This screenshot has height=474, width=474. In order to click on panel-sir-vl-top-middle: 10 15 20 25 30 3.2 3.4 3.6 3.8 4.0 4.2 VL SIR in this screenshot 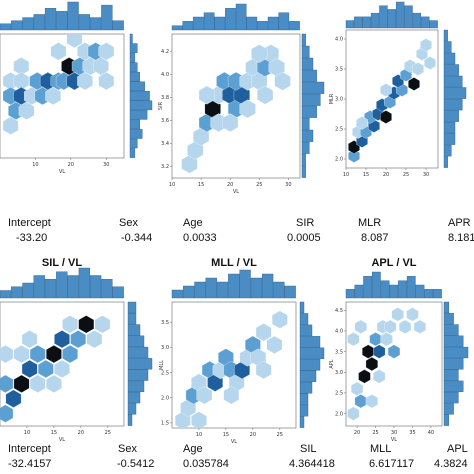, I will do `click(241, 99)`.